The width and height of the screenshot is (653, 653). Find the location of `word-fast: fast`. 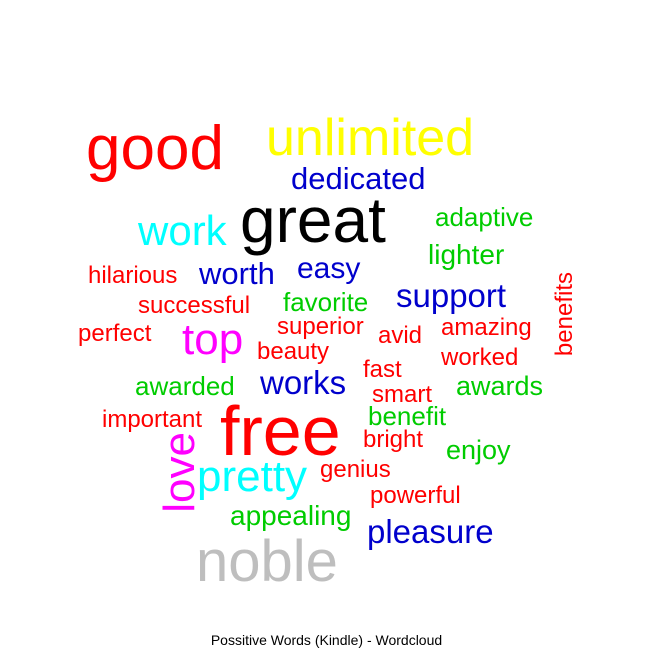

word-fast: fast is located at coordinates (382, 369).